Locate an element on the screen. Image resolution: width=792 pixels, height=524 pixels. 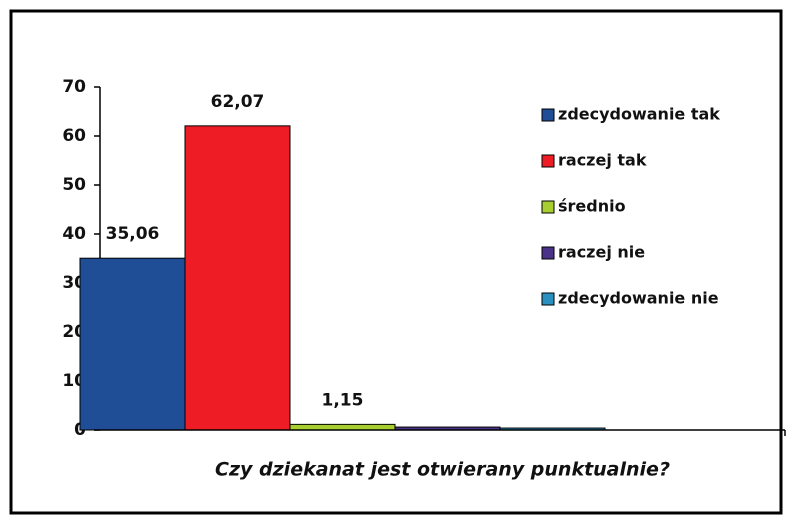
y-tick-label: 70 is located at coordinates (74, 87).